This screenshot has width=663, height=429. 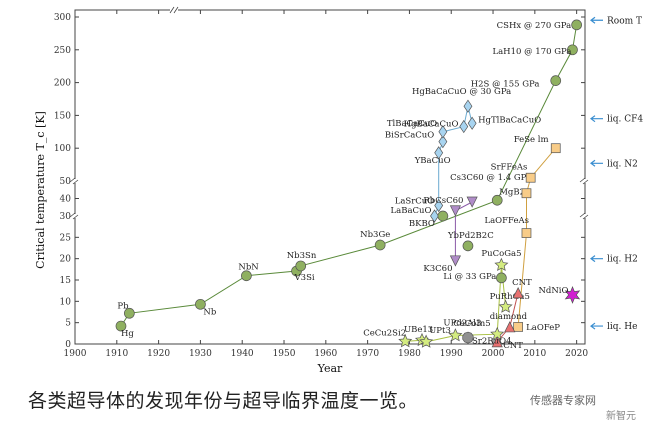 What do you see at coordinates (66, 302) in the screenshot?
I see `y-tick-label: 10` at bounding box center [66, 302].